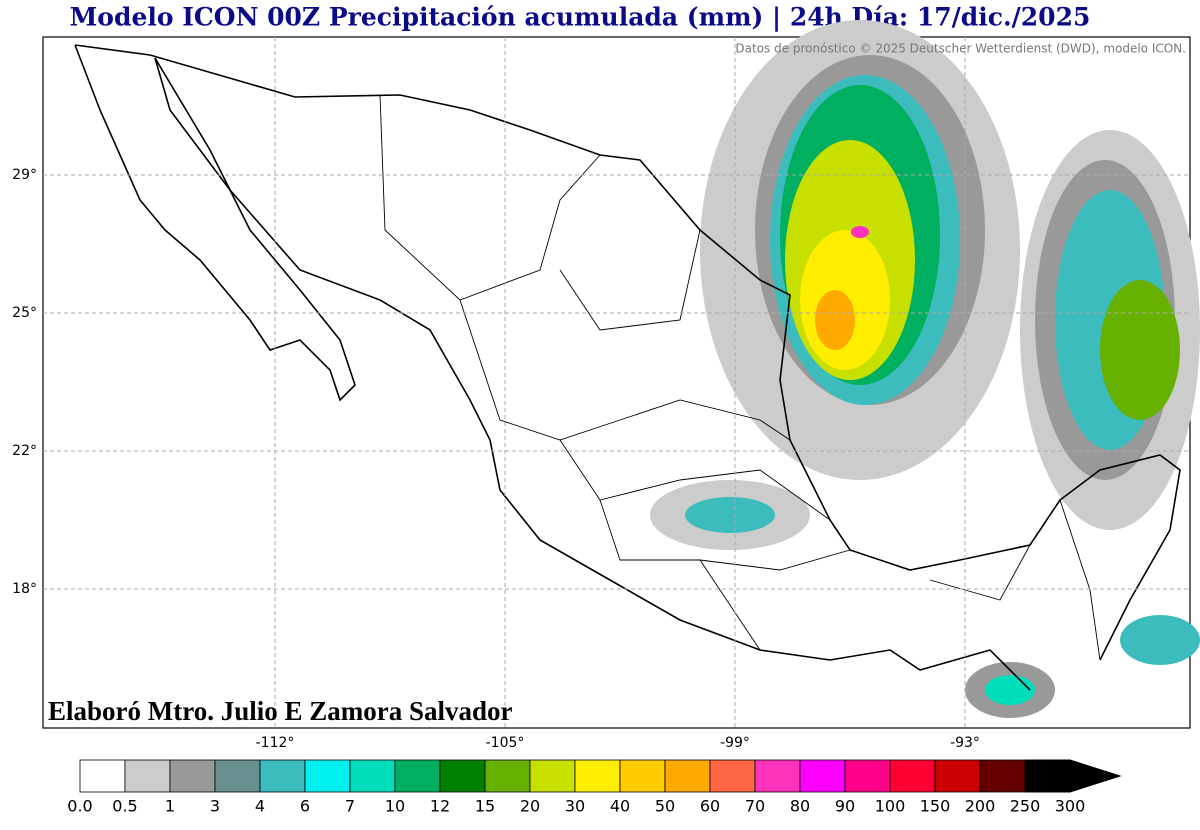 The image size is (1200, 830). I want to click on colorbar-label: 4, so click(260, 806).